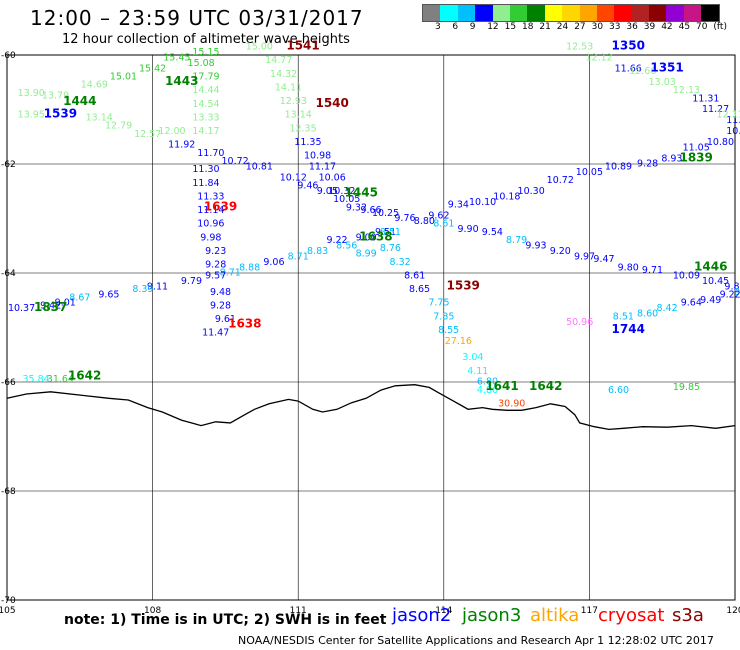  Describe the element at coordinates (215, 251) in the screenshot. I see `wave-height-value: 9.23` at that location.